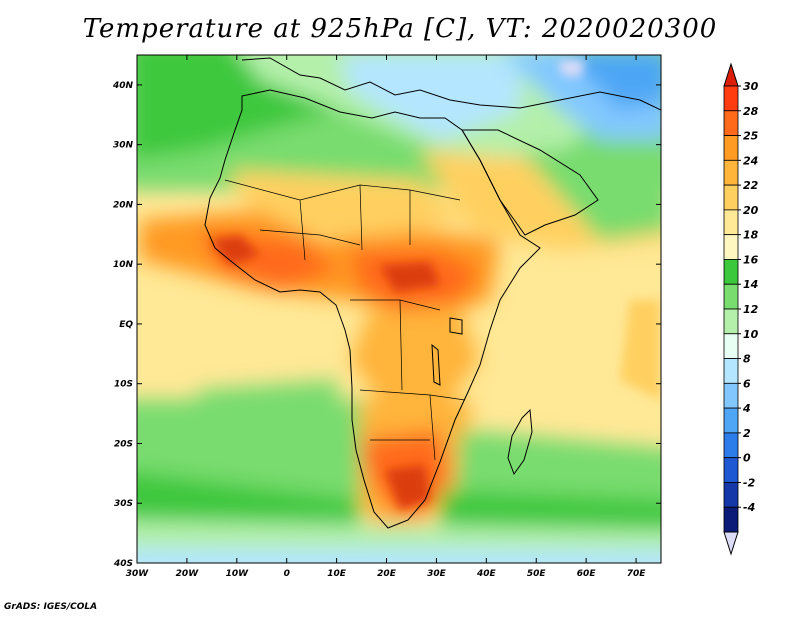  Describe the element at coordinates (188, 574) in the screenshot. I see `lon-tick-label: 20W` at that location.